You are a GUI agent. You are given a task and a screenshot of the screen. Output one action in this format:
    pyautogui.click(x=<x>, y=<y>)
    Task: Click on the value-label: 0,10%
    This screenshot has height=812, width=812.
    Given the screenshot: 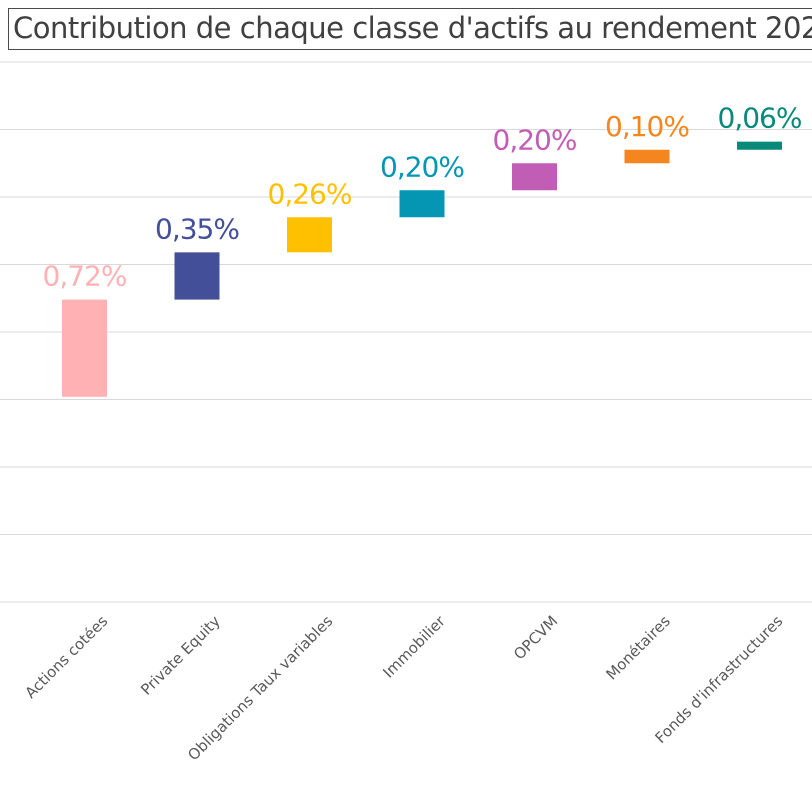 What is the action you would take?
    pyautogui.click(x=647, y=126)
    